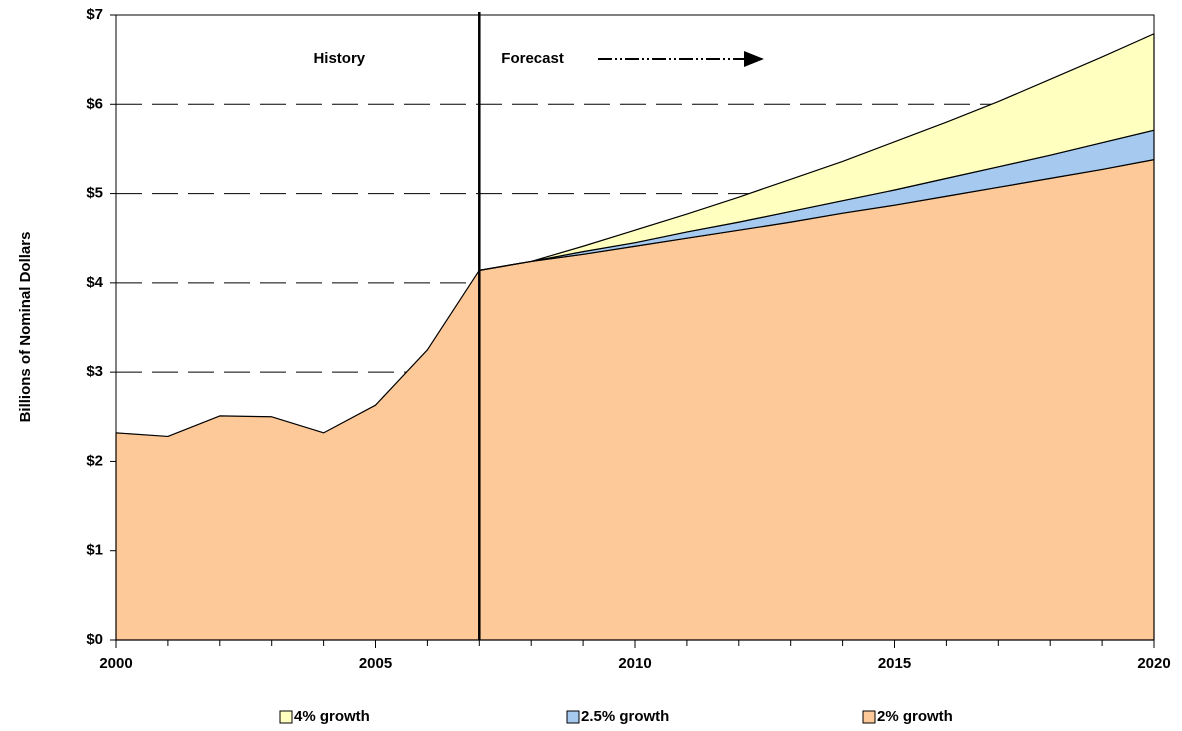  What do you see at coordinates (94, 14) in the screenshot?
I see `y-tick-label: $7` at bounding box center [94, 14].